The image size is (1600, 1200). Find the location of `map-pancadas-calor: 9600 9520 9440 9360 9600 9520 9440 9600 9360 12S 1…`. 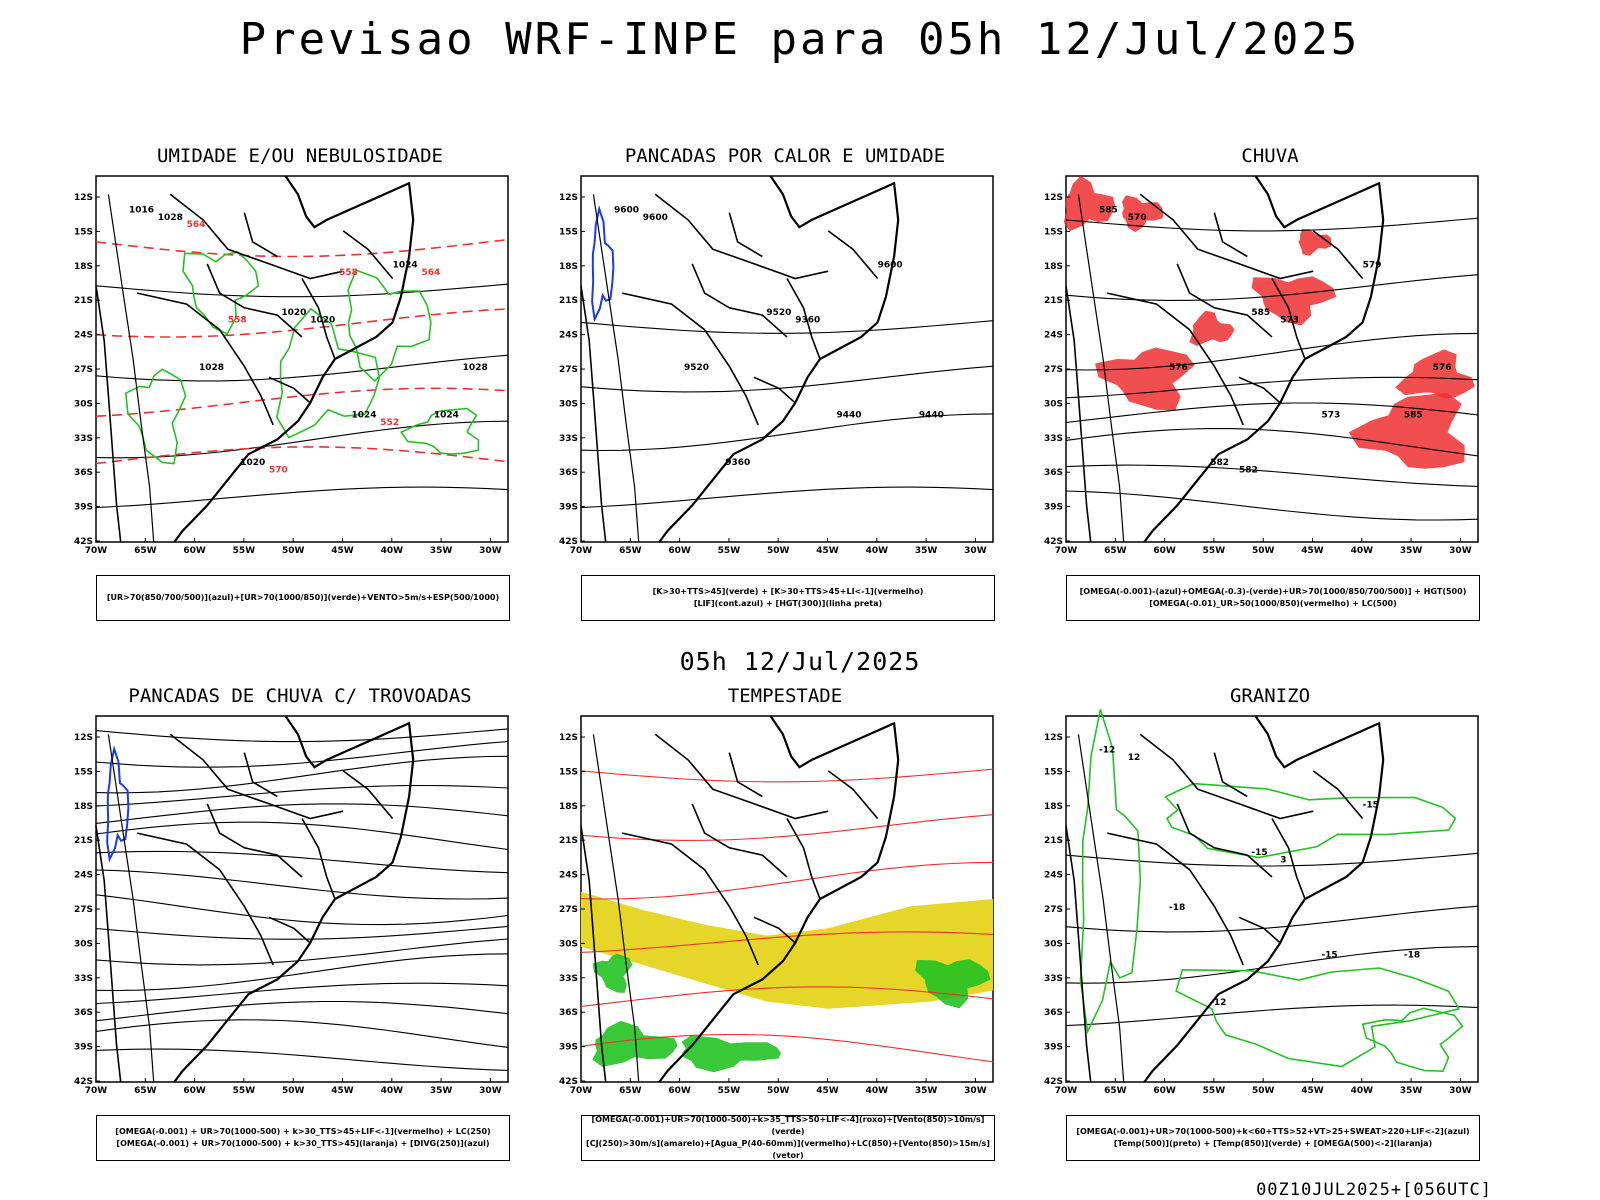

map-pancadas-calor: 9600 9520 9440 9360 9600 9520 9440 9600 9360 12S 1… is located at coordinates (776, 365).